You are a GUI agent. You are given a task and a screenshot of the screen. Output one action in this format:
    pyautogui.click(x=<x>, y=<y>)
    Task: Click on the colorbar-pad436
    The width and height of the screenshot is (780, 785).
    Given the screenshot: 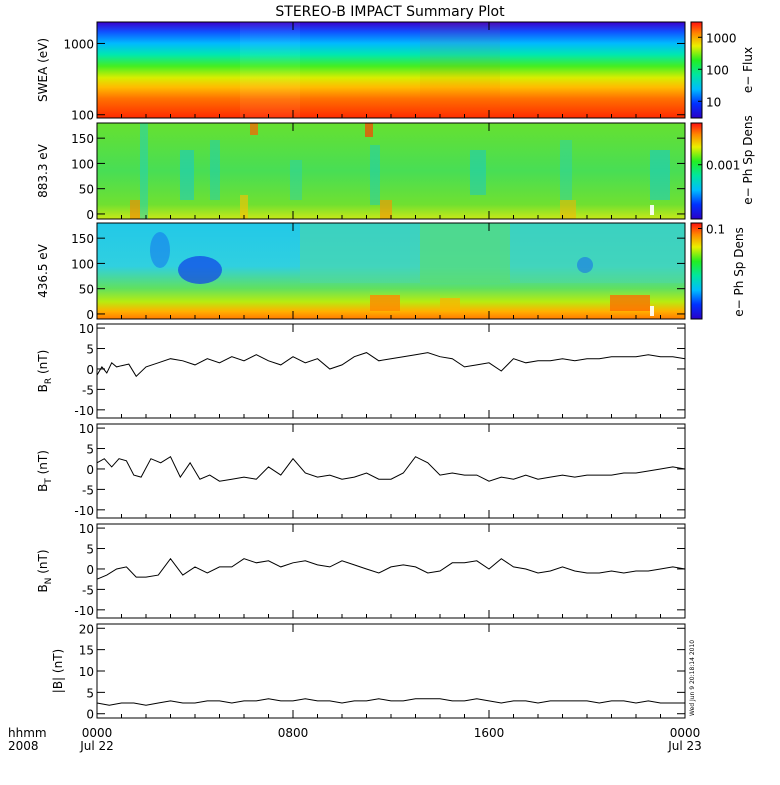 What is the action you would take?
    pyautogui.click(x=696, y=271)
    